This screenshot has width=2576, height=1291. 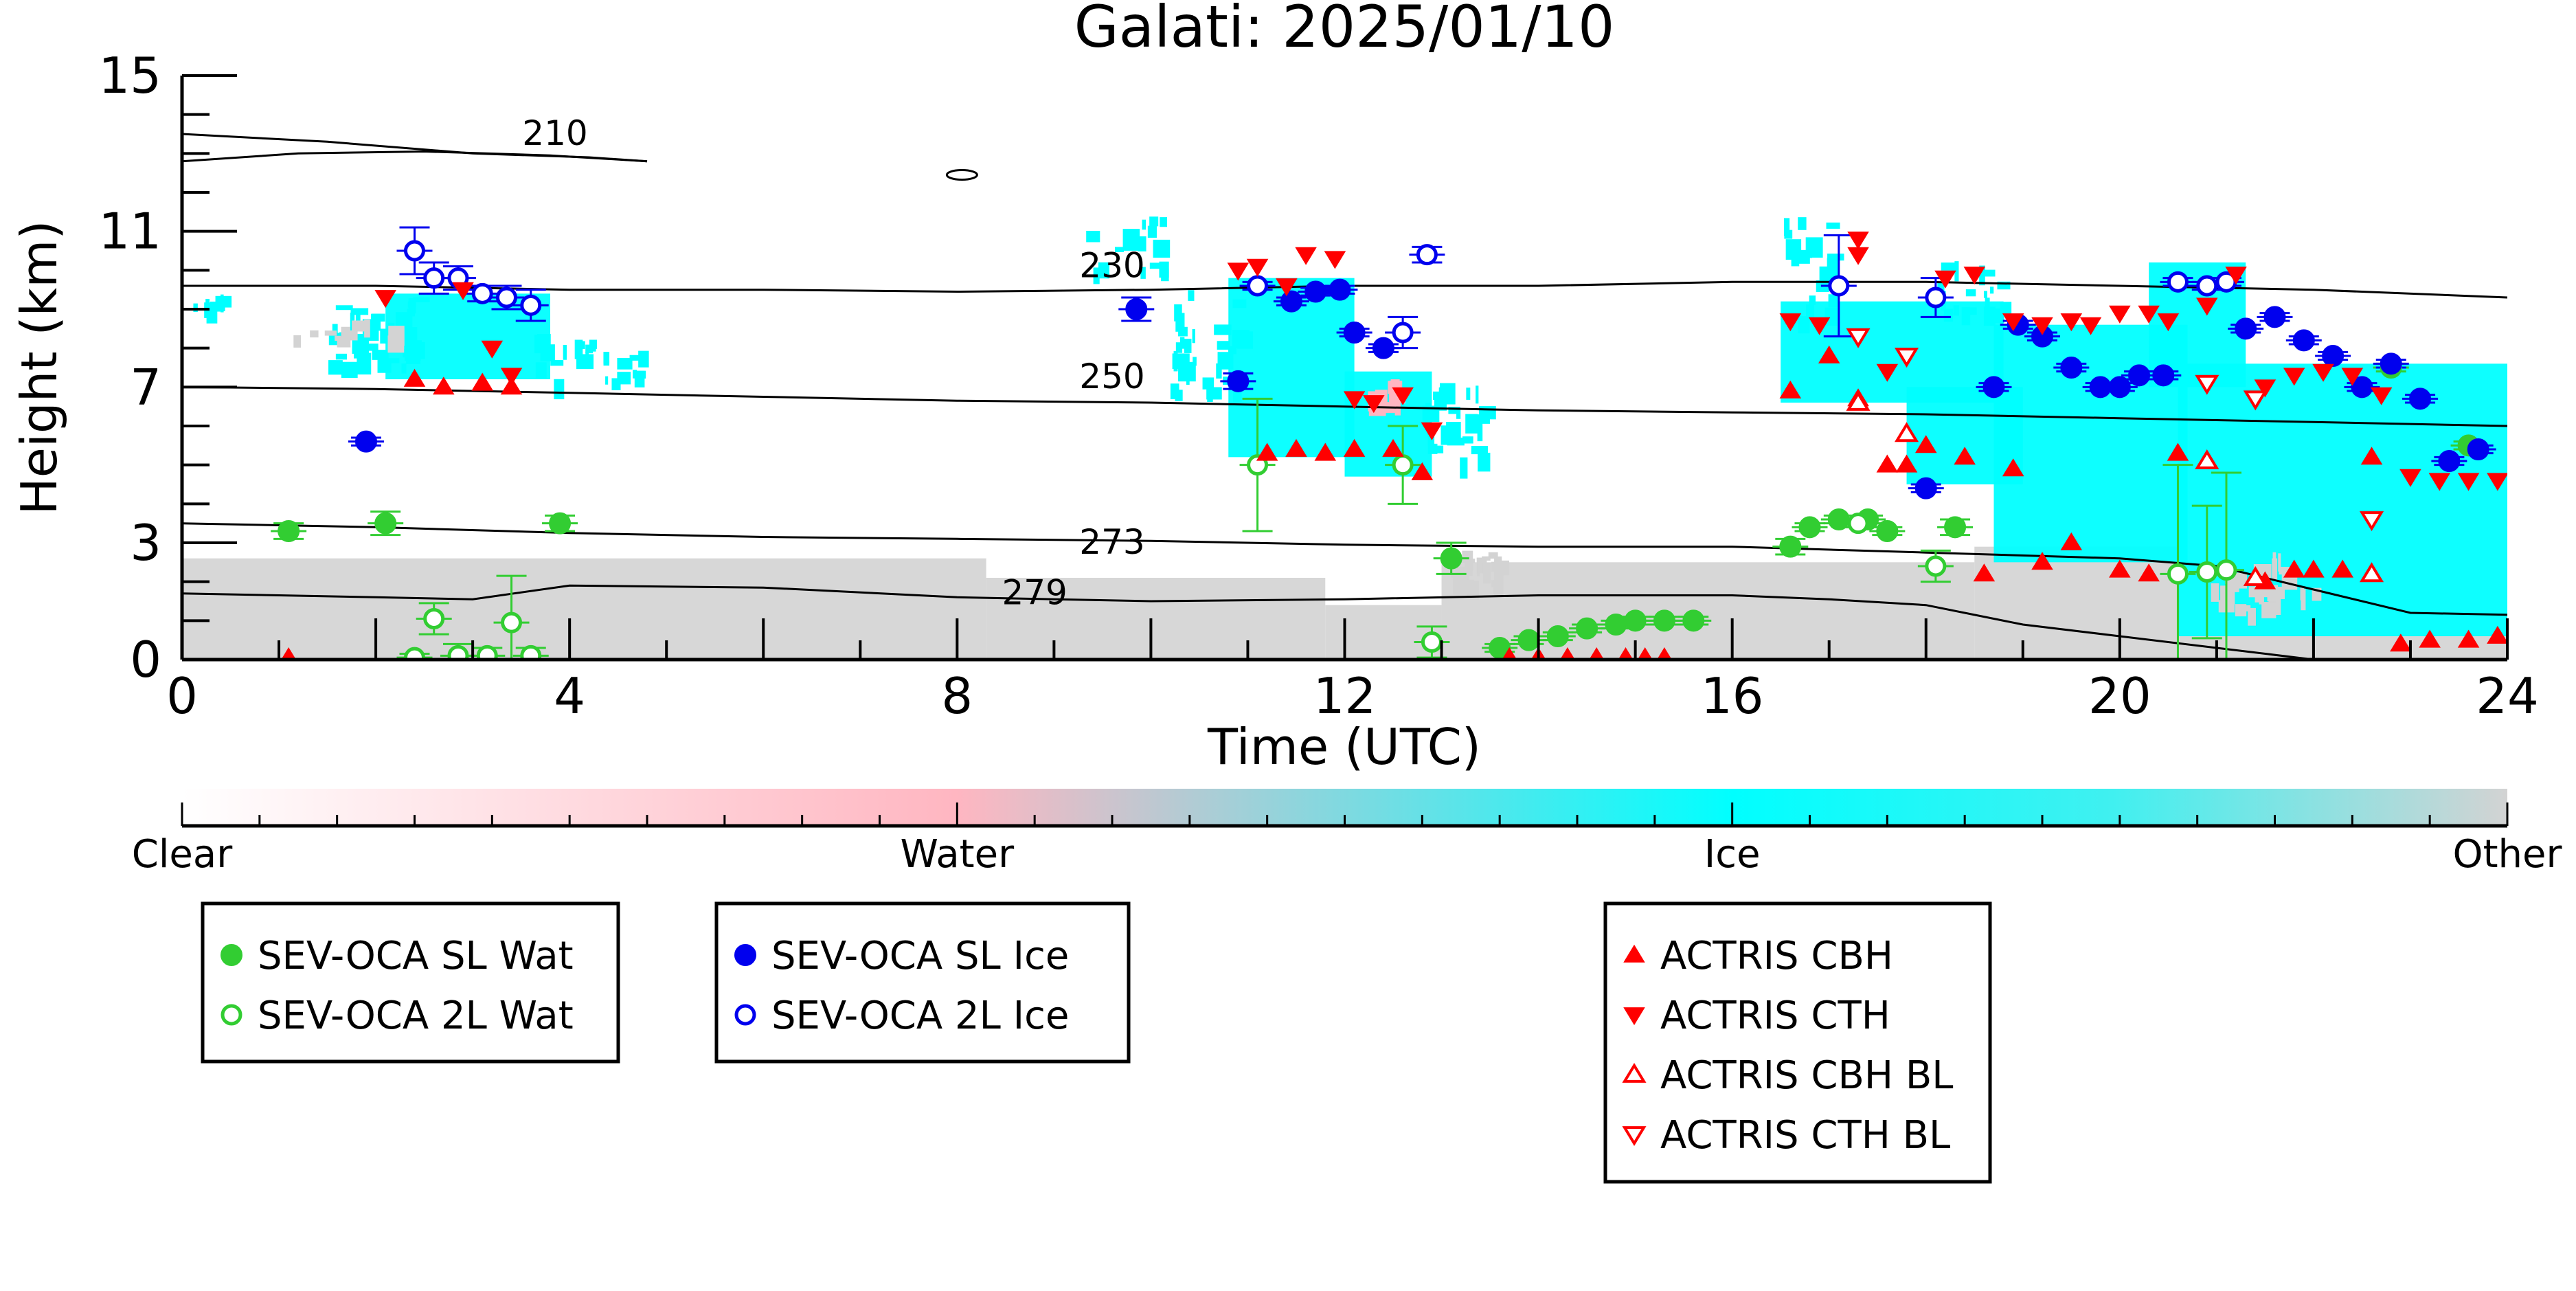 I want to click on x-tick-label: 16, so click(x=1732, y=696).